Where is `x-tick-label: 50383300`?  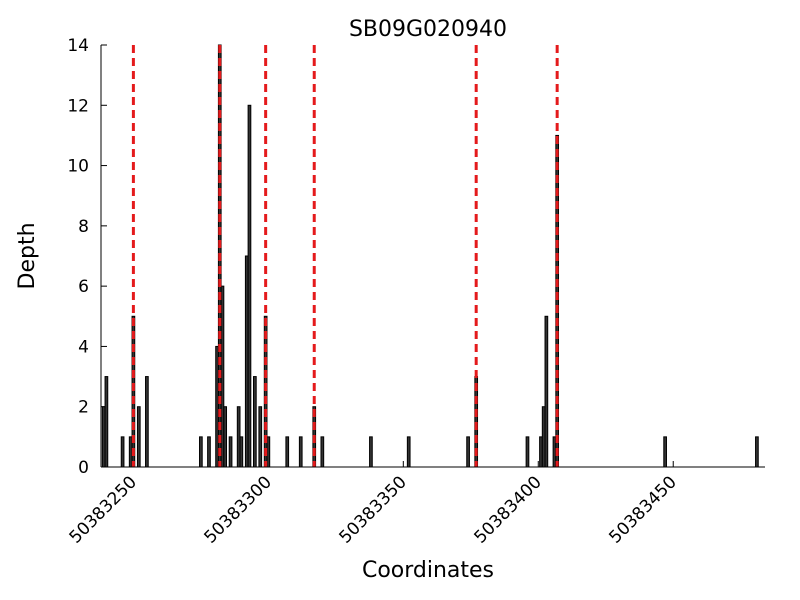 x-tick-label: 50383300 is located at coordinates (238, 509).